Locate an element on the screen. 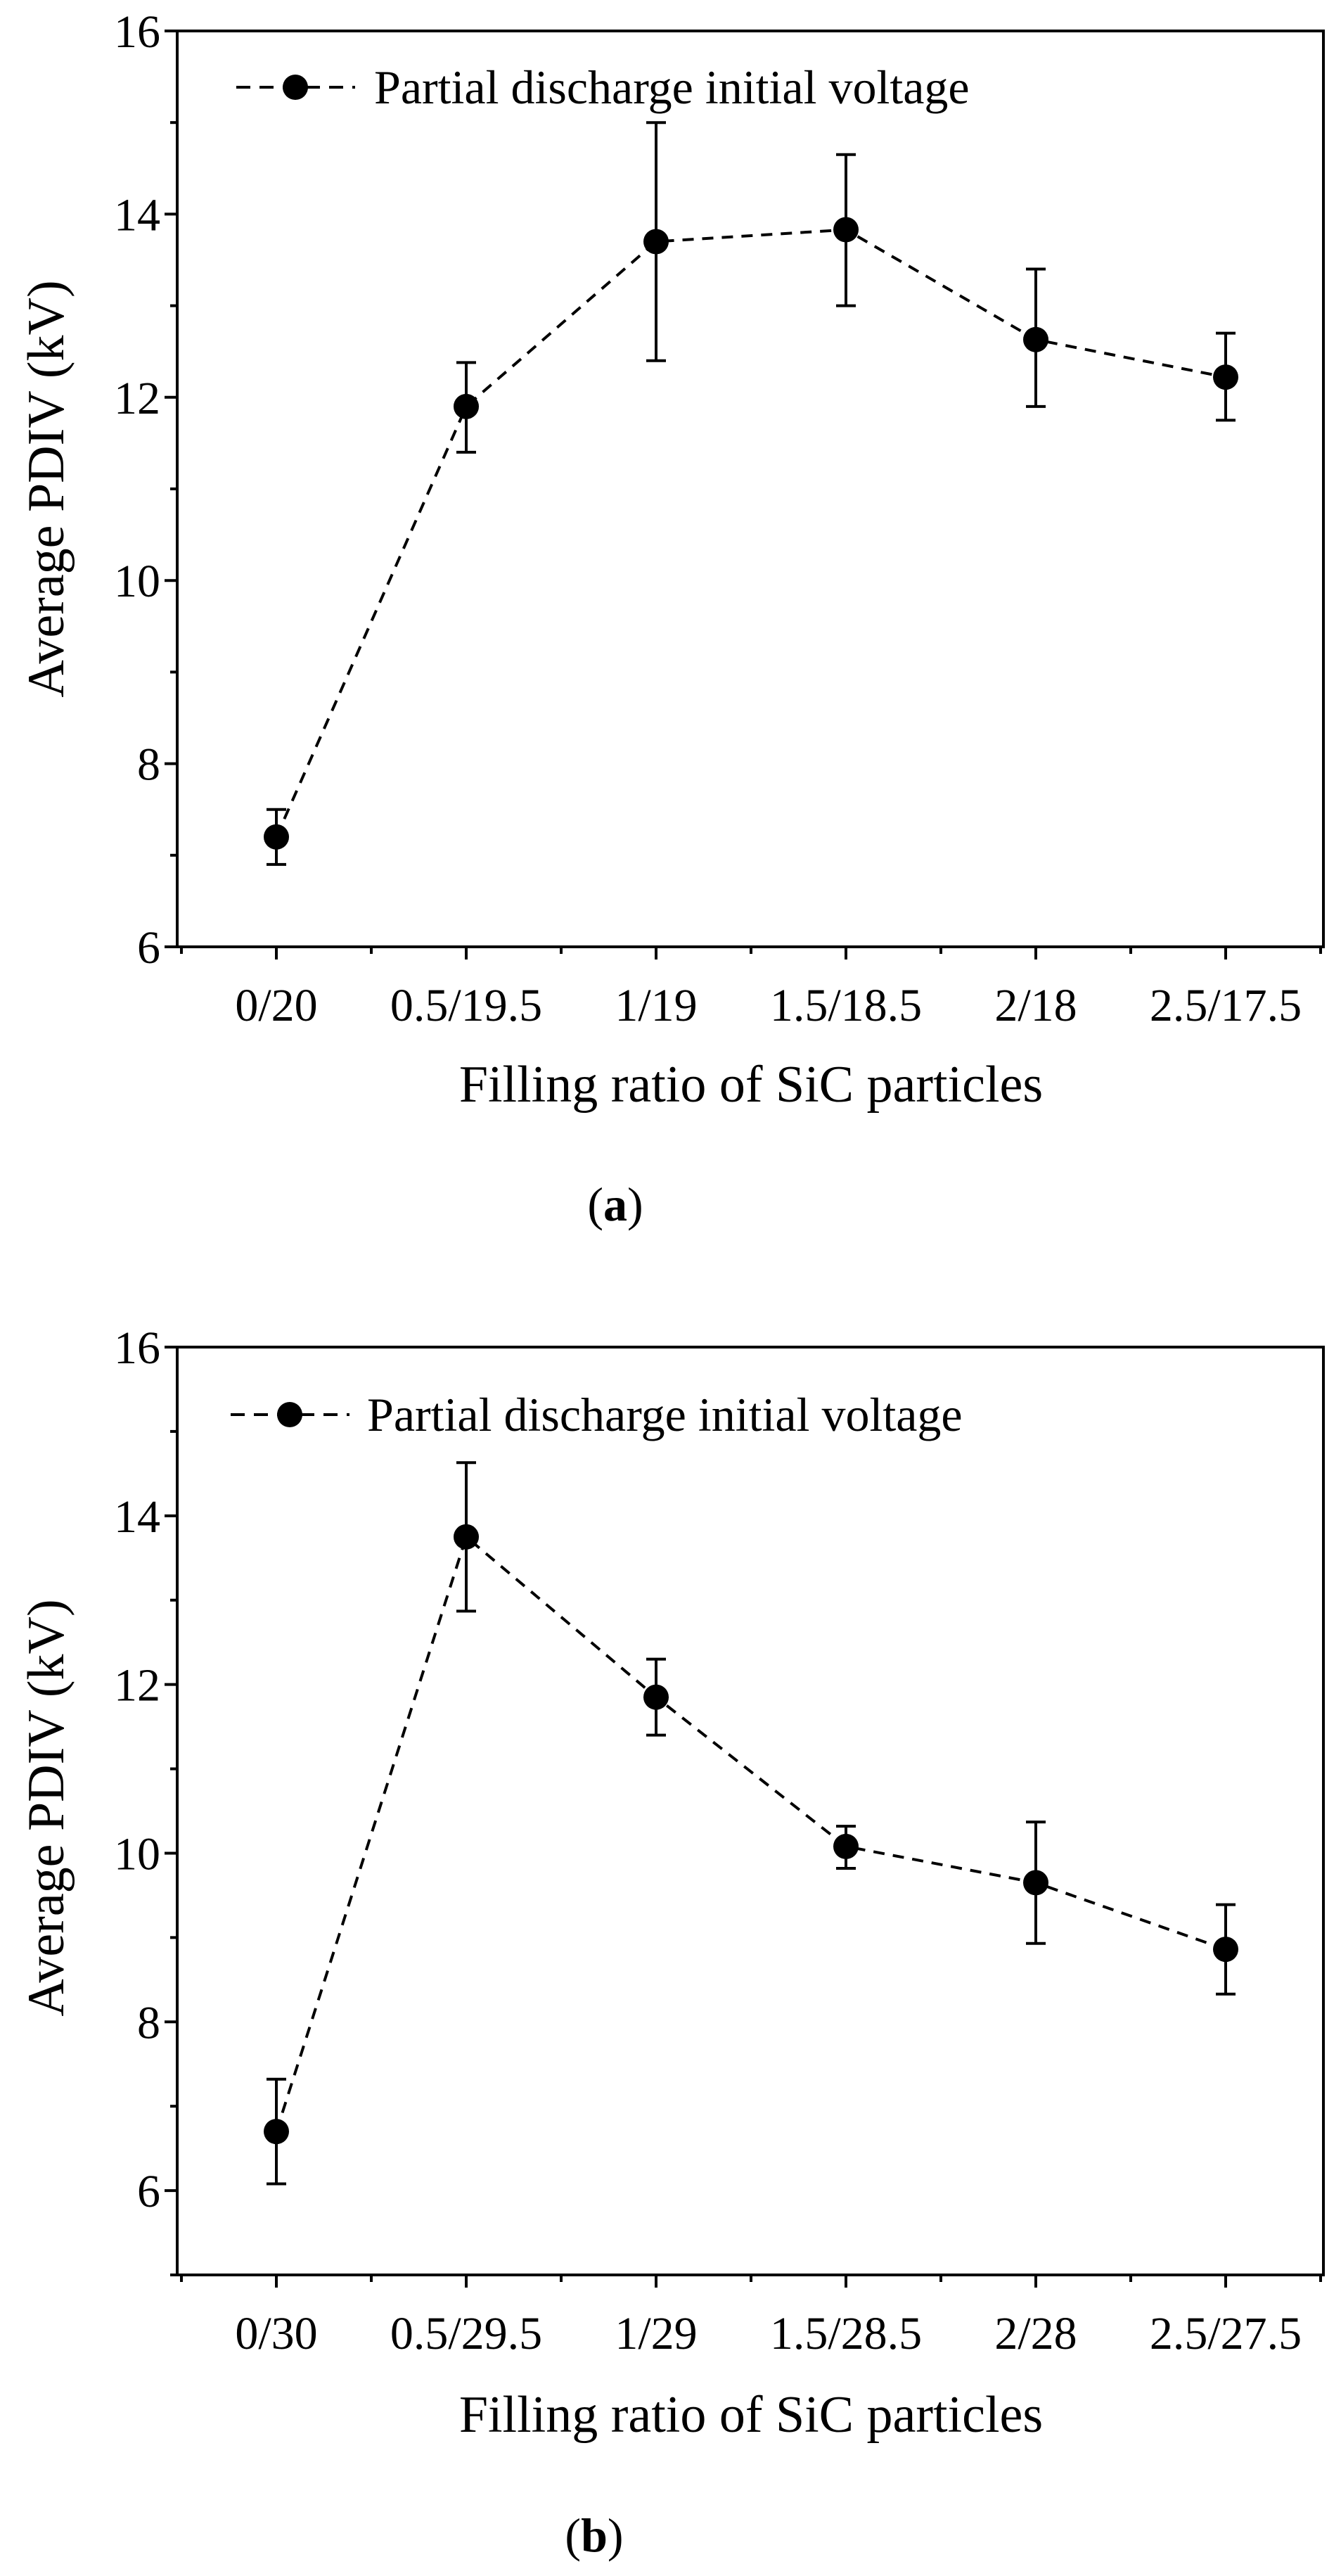 The image size is (1341, 2576). x-tick-label: 1.5/28.5 is located at coordinates (846, 2333).